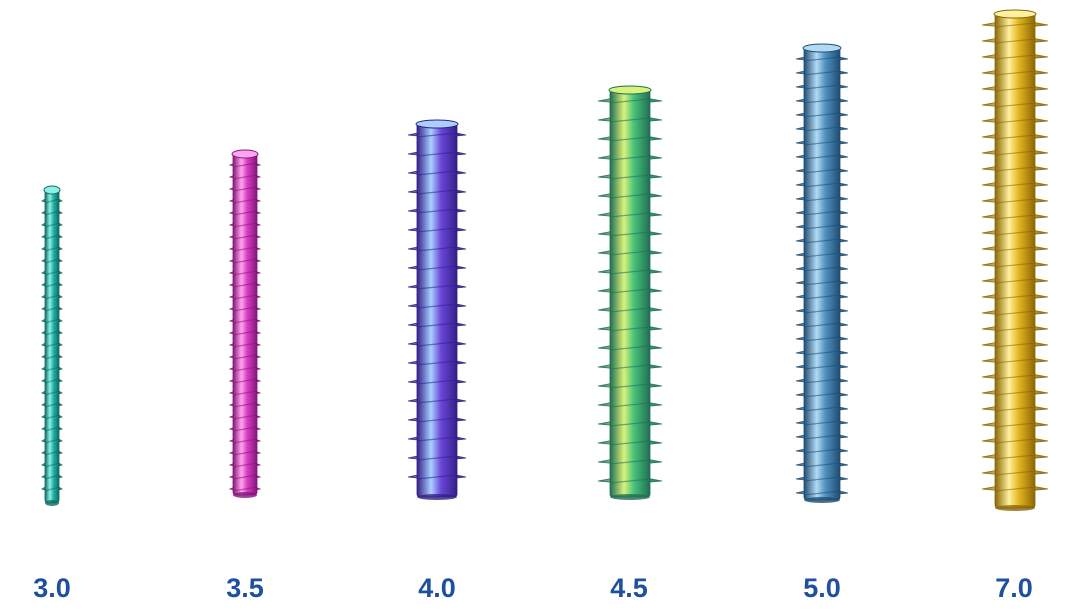 This screenshot has width=1065, height=615. What do you see at coordinates (629, 588) in the screenshot?
I see `size-label-4-5: 4.5` at bounding box center [629, 588].